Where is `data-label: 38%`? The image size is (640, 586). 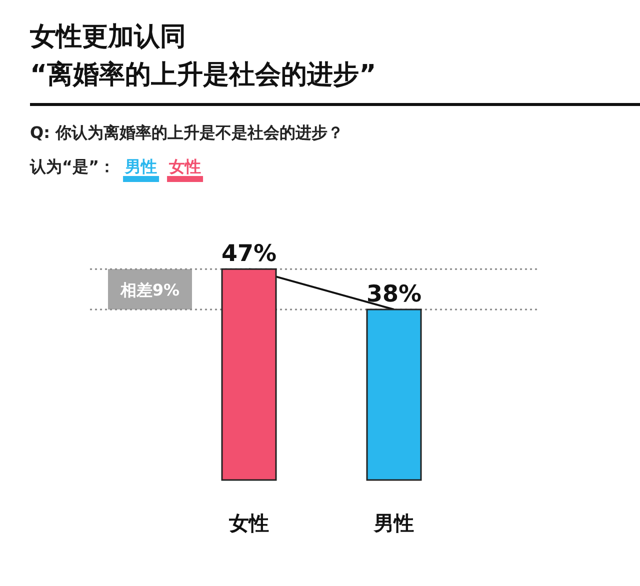
data-label: 38% is located at coordinates (394, 294).